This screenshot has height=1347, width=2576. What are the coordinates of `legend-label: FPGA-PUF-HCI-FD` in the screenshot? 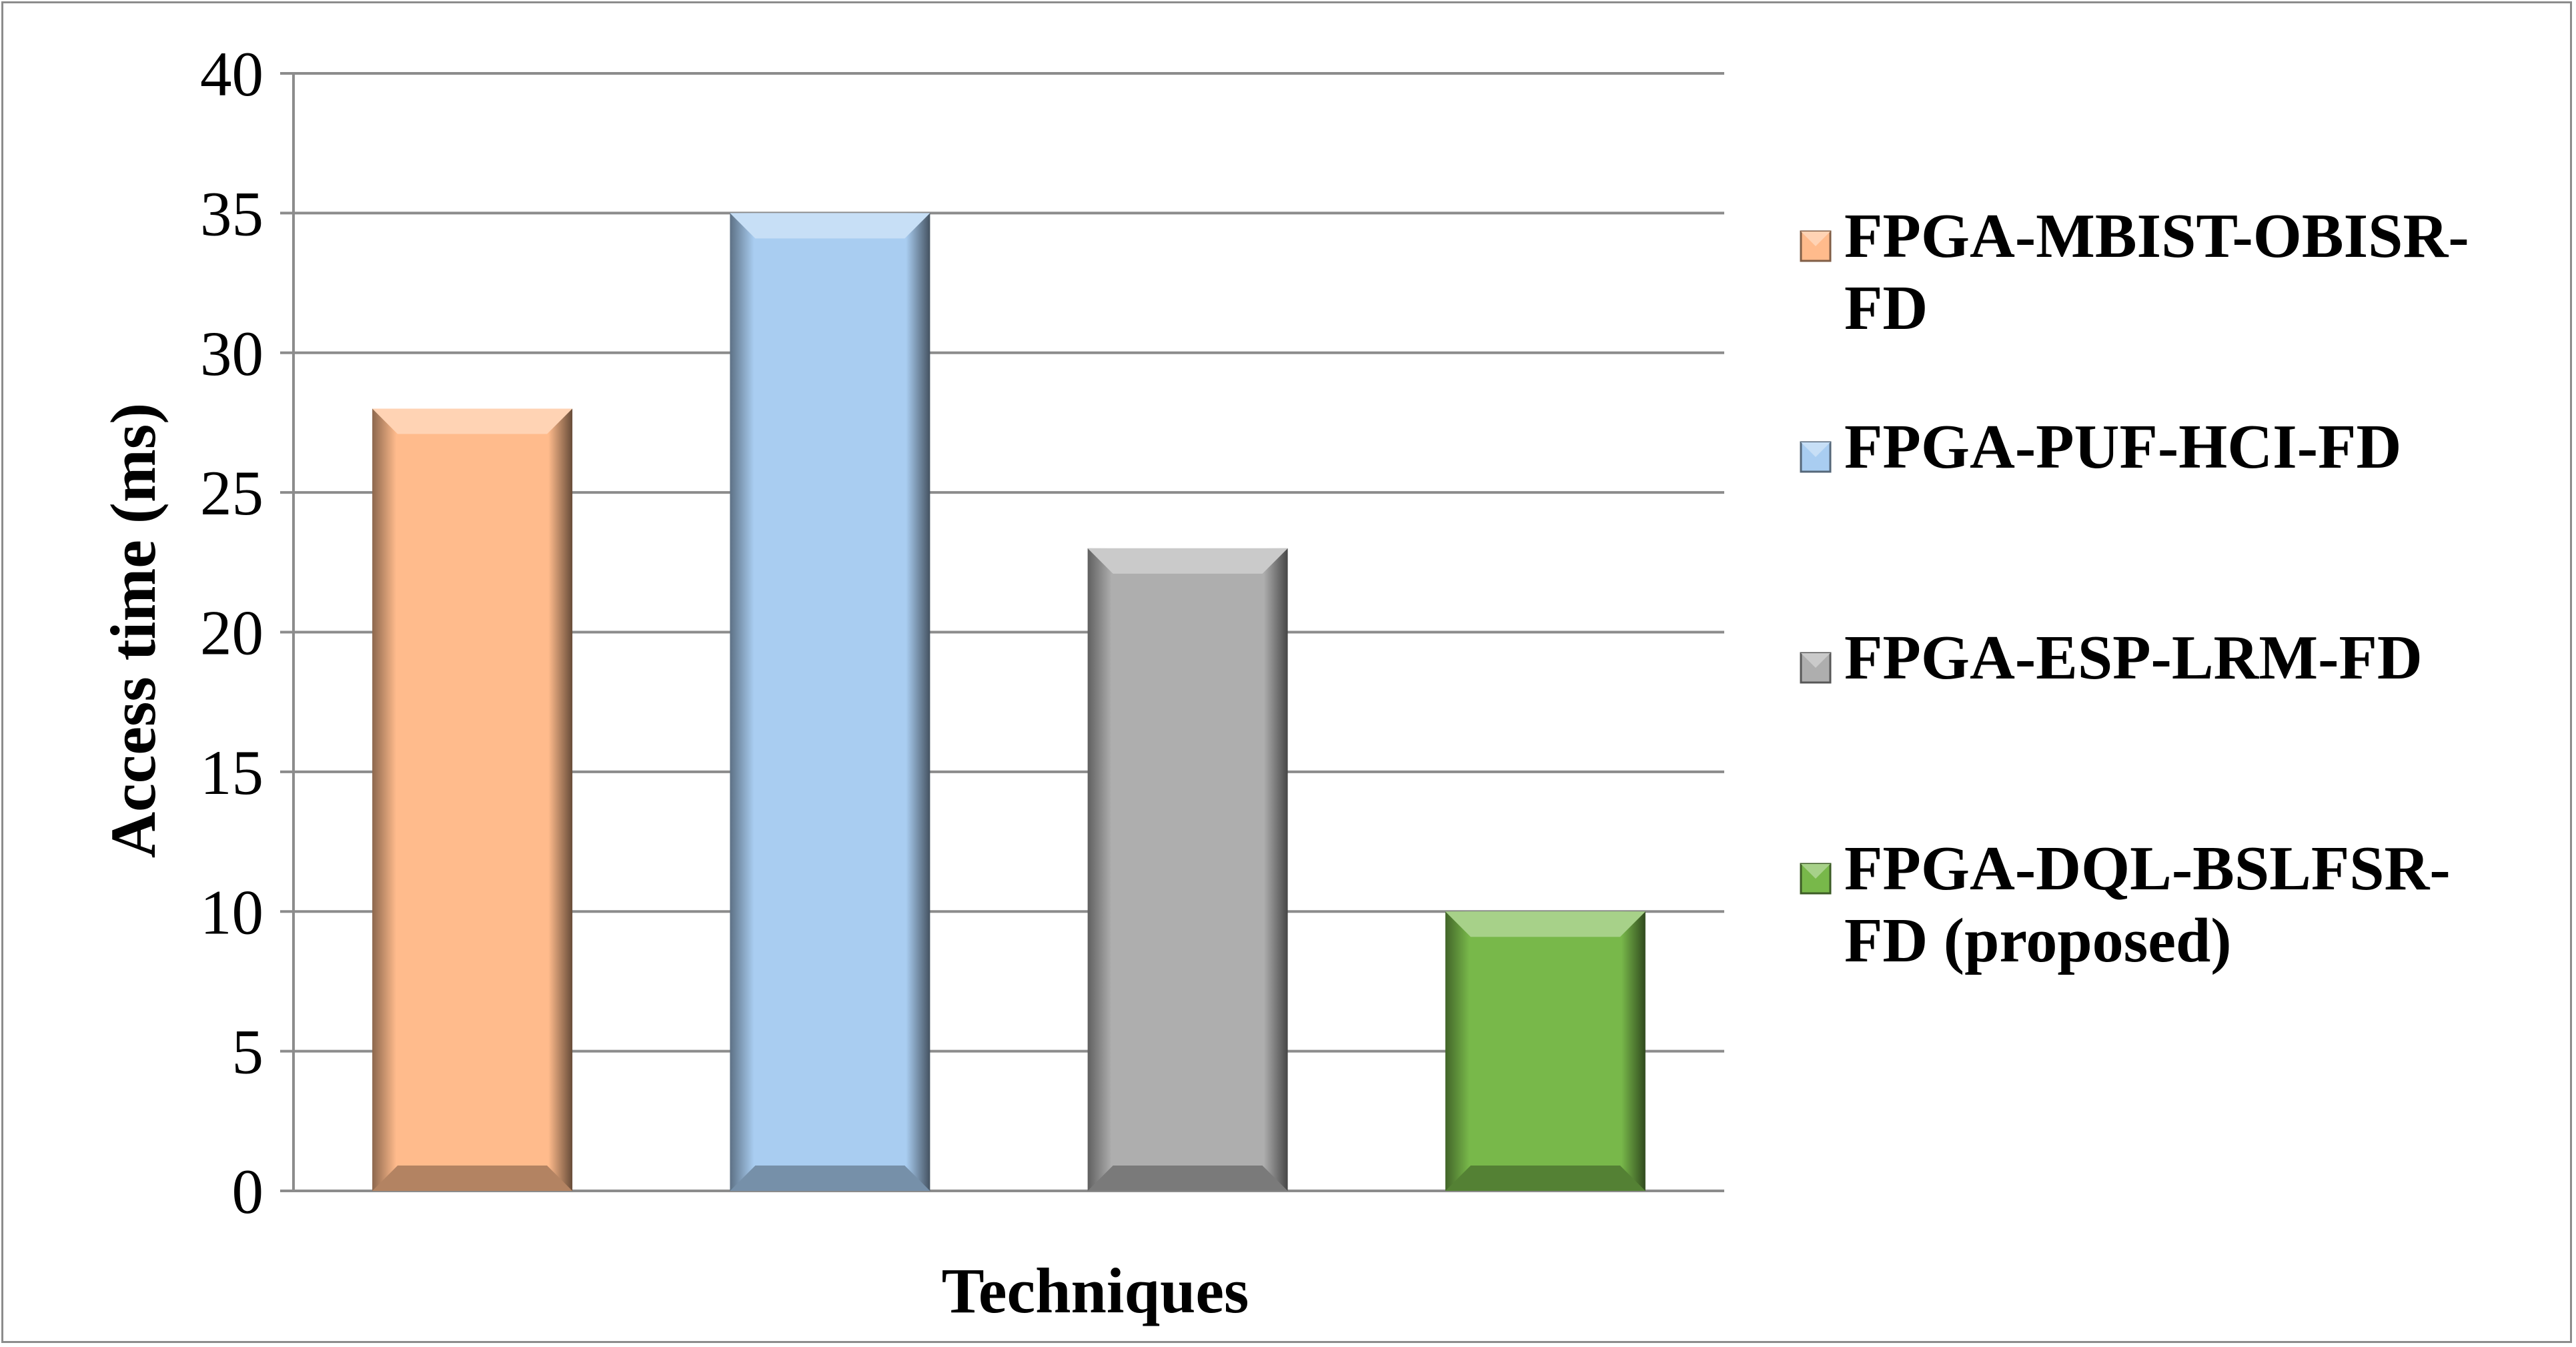 It's located at (2122, 447).